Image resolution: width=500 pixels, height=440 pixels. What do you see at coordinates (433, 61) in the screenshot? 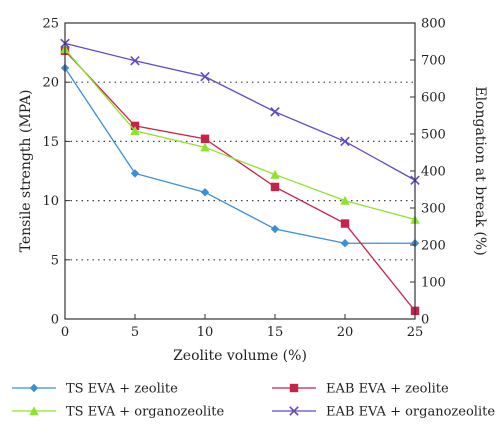
I see `y2-tick-label: 700` at bounding box center [433, 61].